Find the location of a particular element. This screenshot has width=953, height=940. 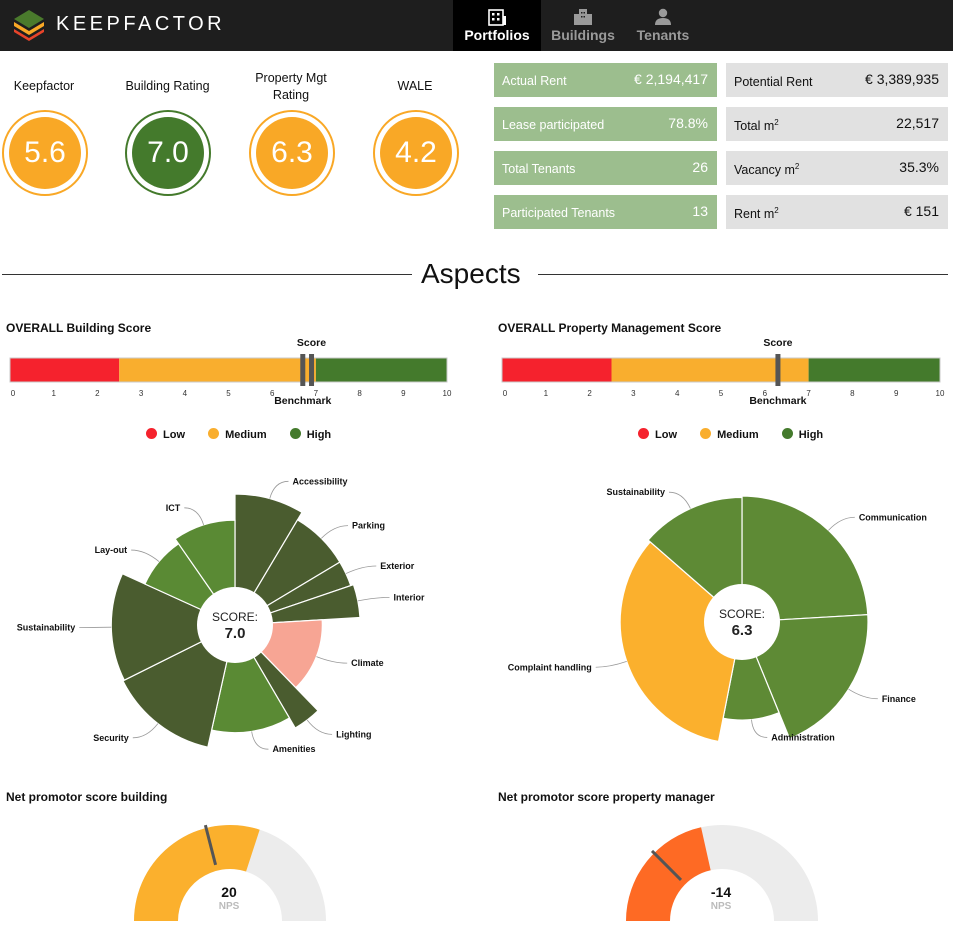

stat-participated-tenants: Participated Tenants 13 is located at coordinates (605, 212).